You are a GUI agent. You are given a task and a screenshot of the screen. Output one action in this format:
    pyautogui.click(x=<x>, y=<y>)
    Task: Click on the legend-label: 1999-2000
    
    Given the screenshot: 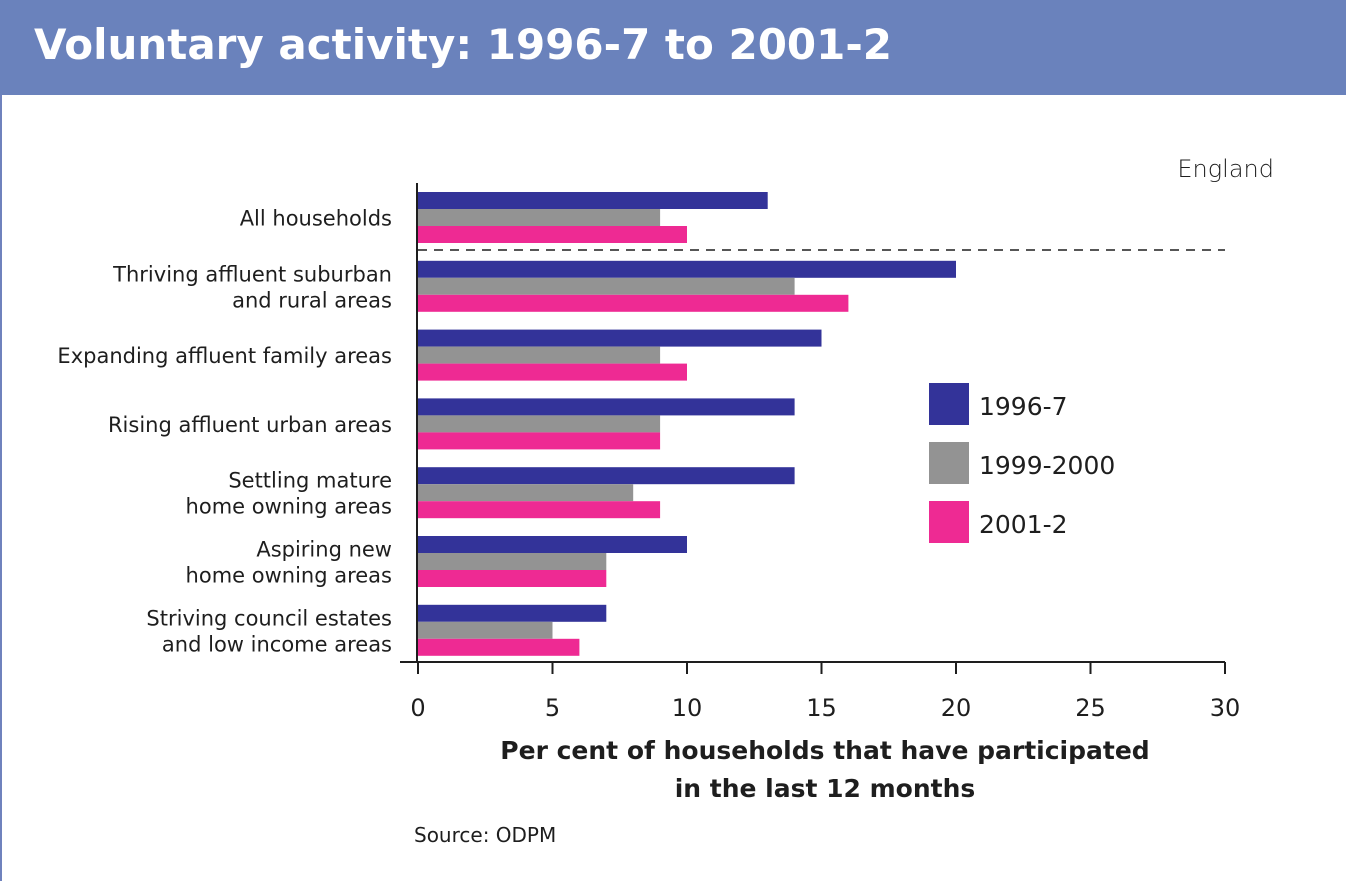 What is the action you would take?
    pyautogui.click(x=1047, y=465)
    